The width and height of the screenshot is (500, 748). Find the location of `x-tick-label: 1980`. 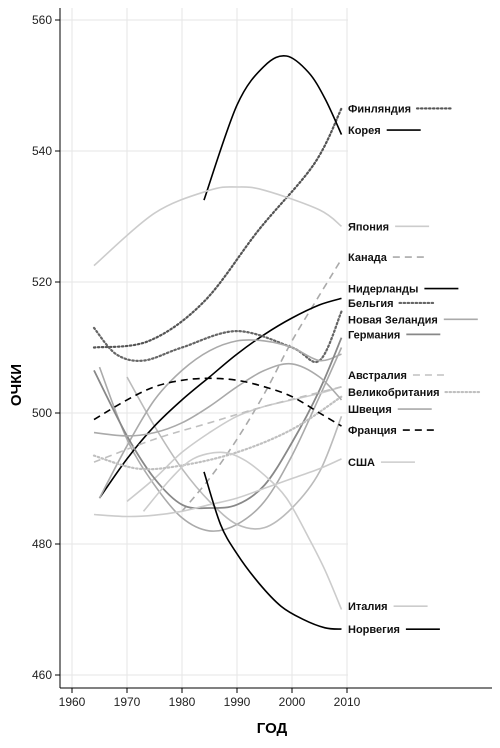

x-tick-label: 1980 is located at coordinates (182, 702).